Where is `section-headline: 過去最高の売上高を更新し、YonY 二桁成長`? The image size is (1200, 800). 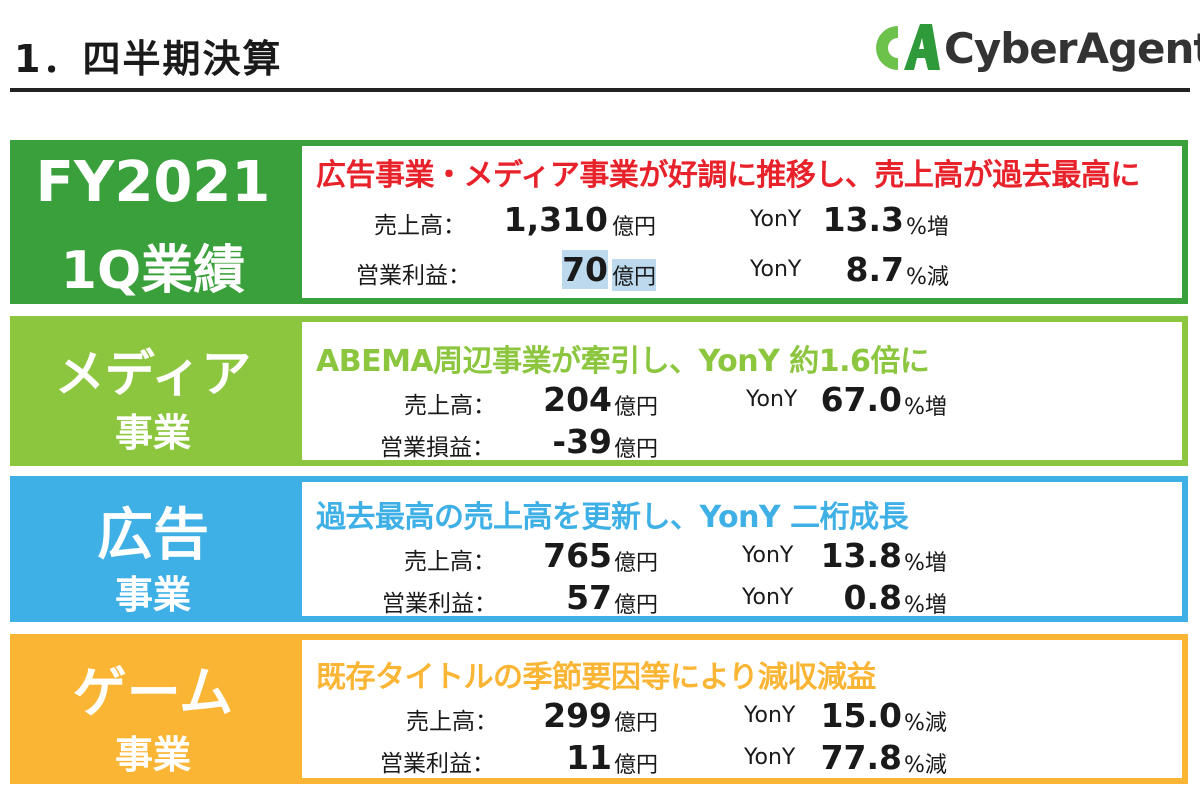 section-headline: 過去最高の売上高を更新し、YonY 二桁成長 is located at coordinates (612, 517).